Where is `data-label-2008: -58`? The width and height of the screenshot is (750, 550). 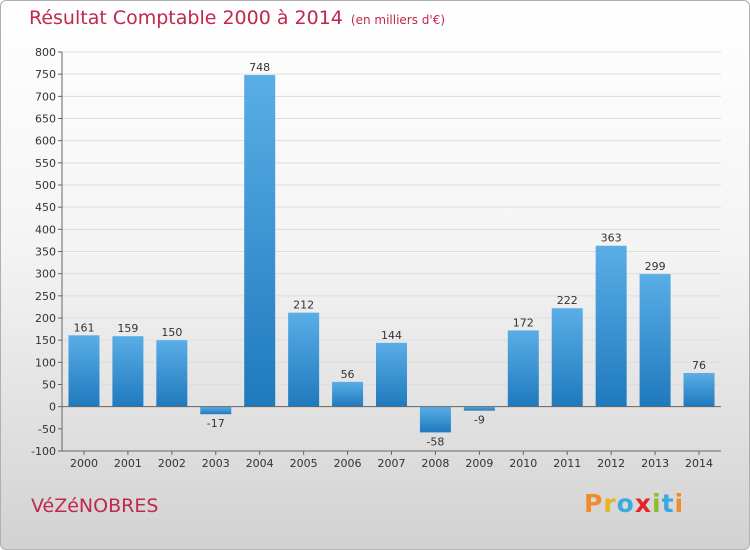
data-label-2008: -58 is located at coordinates (435, 441).